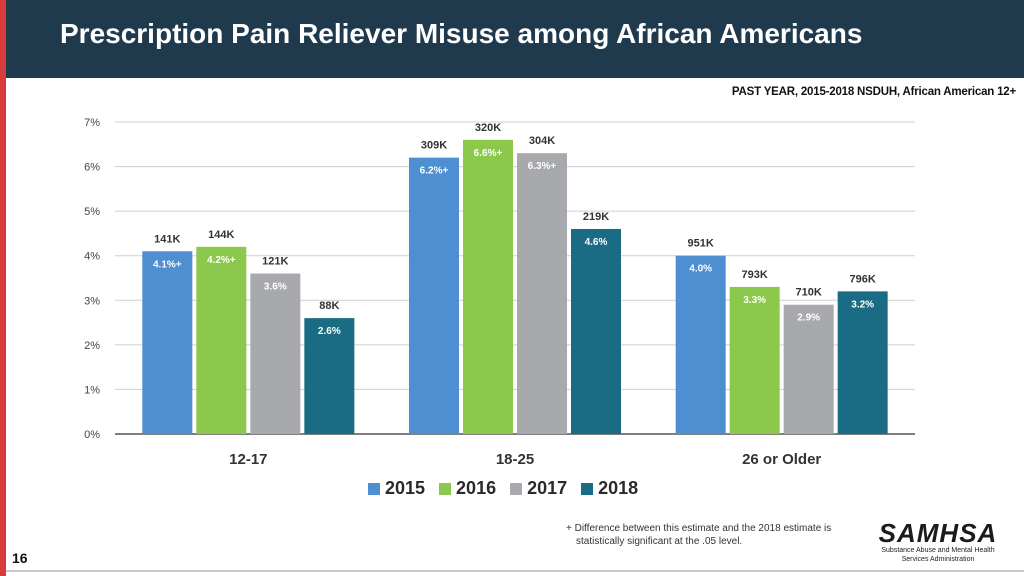 This screenshot has height=576, width=1024. I want to click on y-tick-label: 2%, so click(92, 346).